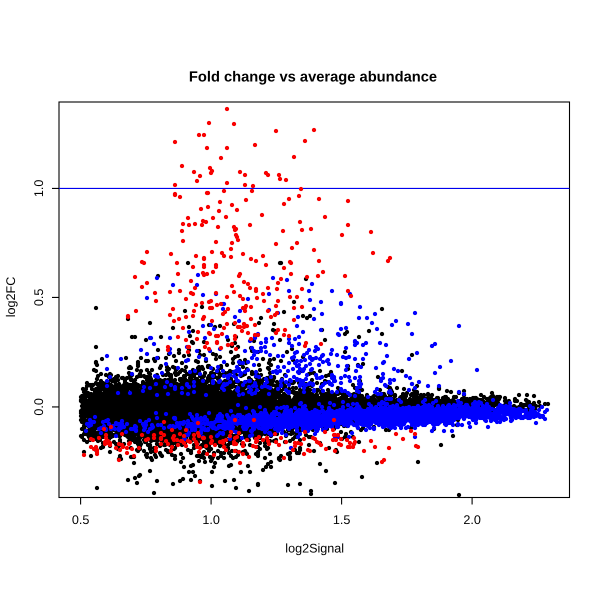 The height and width of the screenshot is (600, 600). Describe the element at coordinates (313, 78) in the screenshot. I see `svg-text:Fold change vs average abundan: Fold change vs average abundance` at that location.